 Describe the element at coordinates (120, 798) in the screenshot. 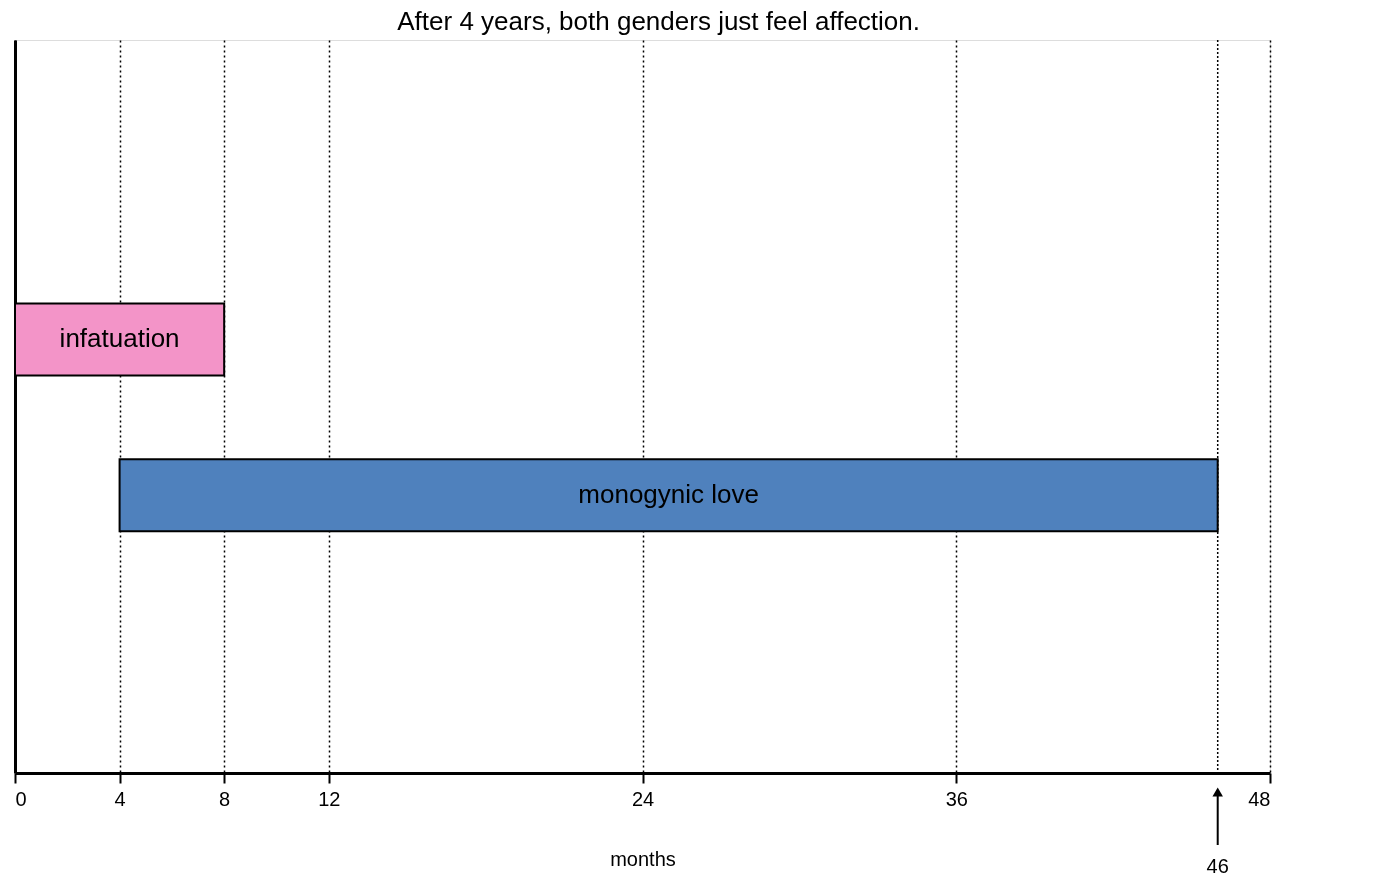

I see `x-tick-label: 4` at that location.